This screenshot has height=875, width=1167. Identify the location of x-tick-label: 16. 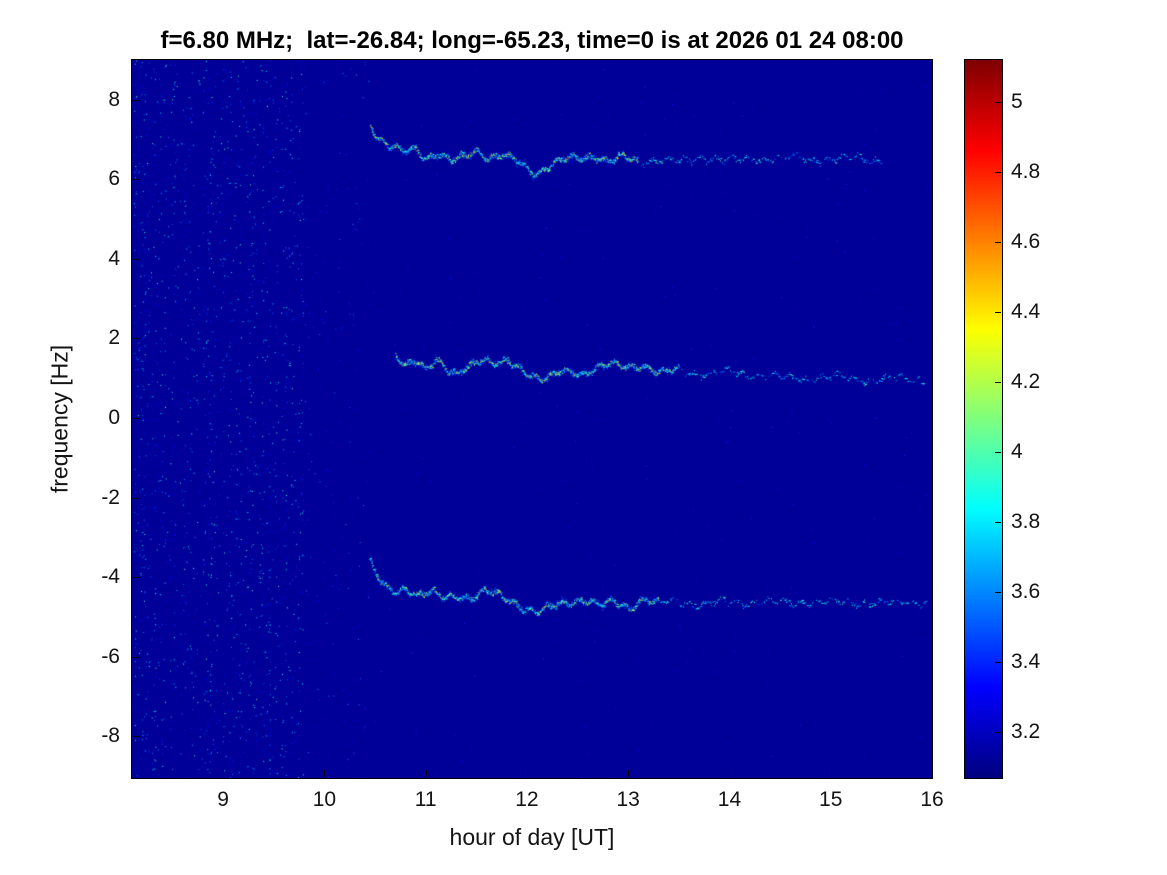
(932, 799).